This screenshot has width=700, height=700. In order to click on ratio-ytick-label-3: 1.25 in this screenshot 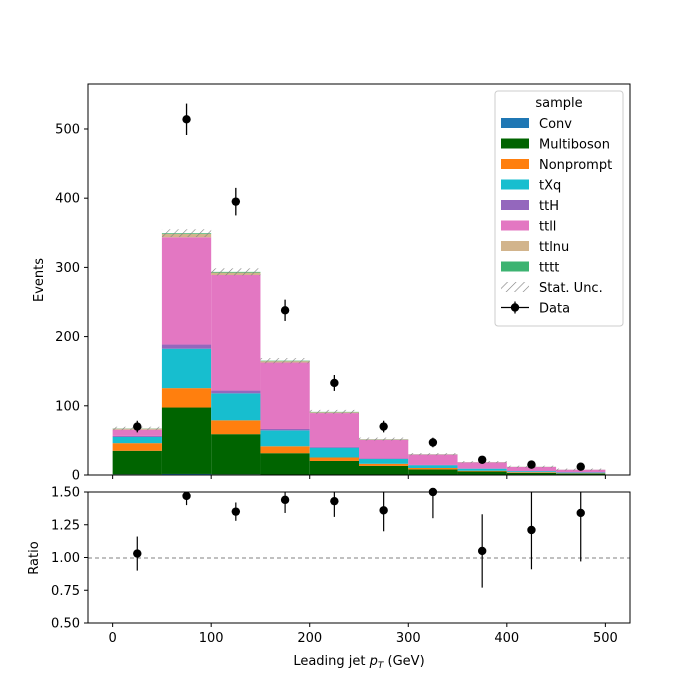, I will do `click(65, 525)`.